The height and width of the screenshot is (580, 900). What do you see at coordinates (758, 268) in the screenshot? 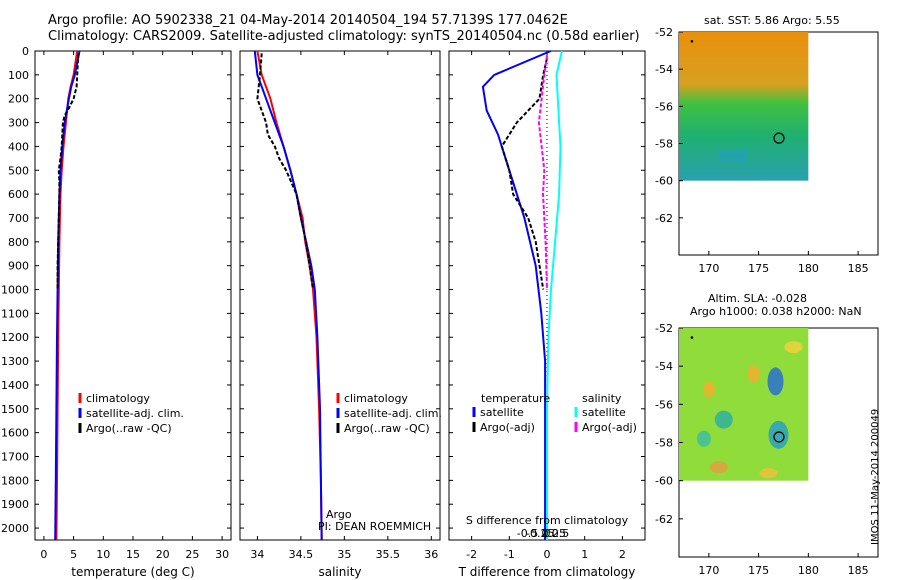
I see `sst-map-xtick-label: 175` at bounding box center [758, 268].